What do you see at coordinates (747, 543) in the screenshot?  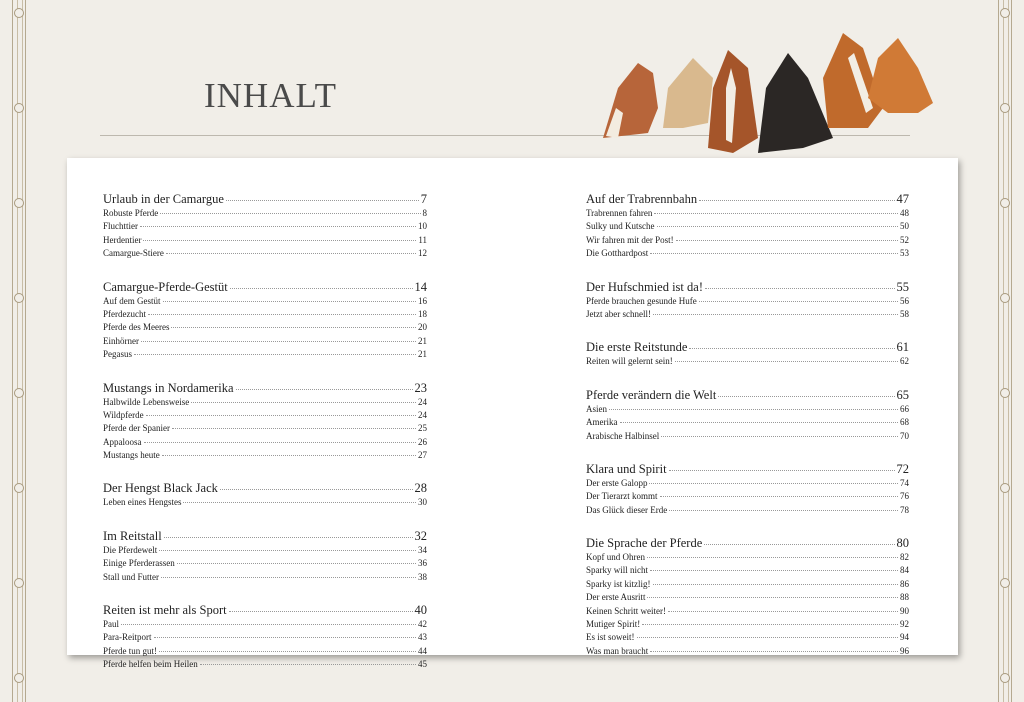 I see `chapter-entry: Die Sprache der Pferde 80` at bounding box center [747, 543].